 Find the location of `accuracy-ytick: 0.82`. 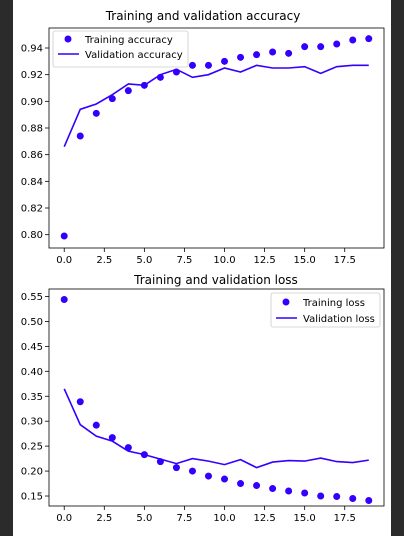

accuracy-ytick: 0.82 is located at coordinates (35, 209).